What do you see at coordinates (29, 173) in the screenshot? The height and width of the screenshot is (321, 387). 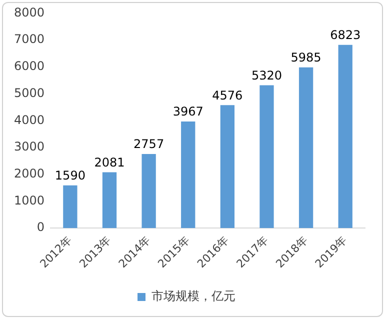 I see `y-tick-label: 2000` at bounding box center [29, 173].